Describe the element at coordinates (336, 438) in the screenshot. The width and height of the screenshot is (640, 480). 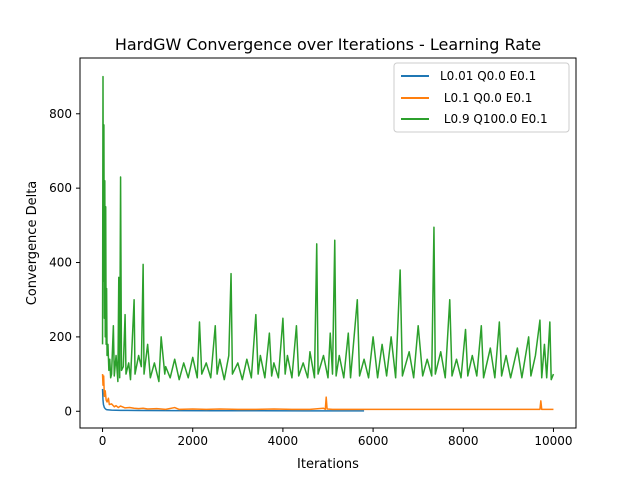
I see `x-axis: 0 2000 4000 6000 8000 10000` at that location.